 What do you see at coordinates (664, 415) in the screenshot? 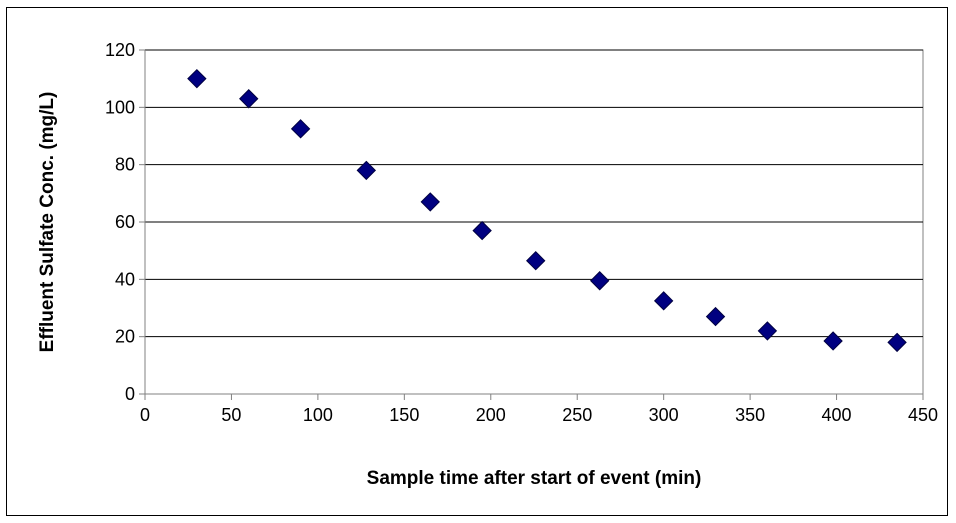
I see `x-tick-label-300: 300` at bounding box center [664, 415].